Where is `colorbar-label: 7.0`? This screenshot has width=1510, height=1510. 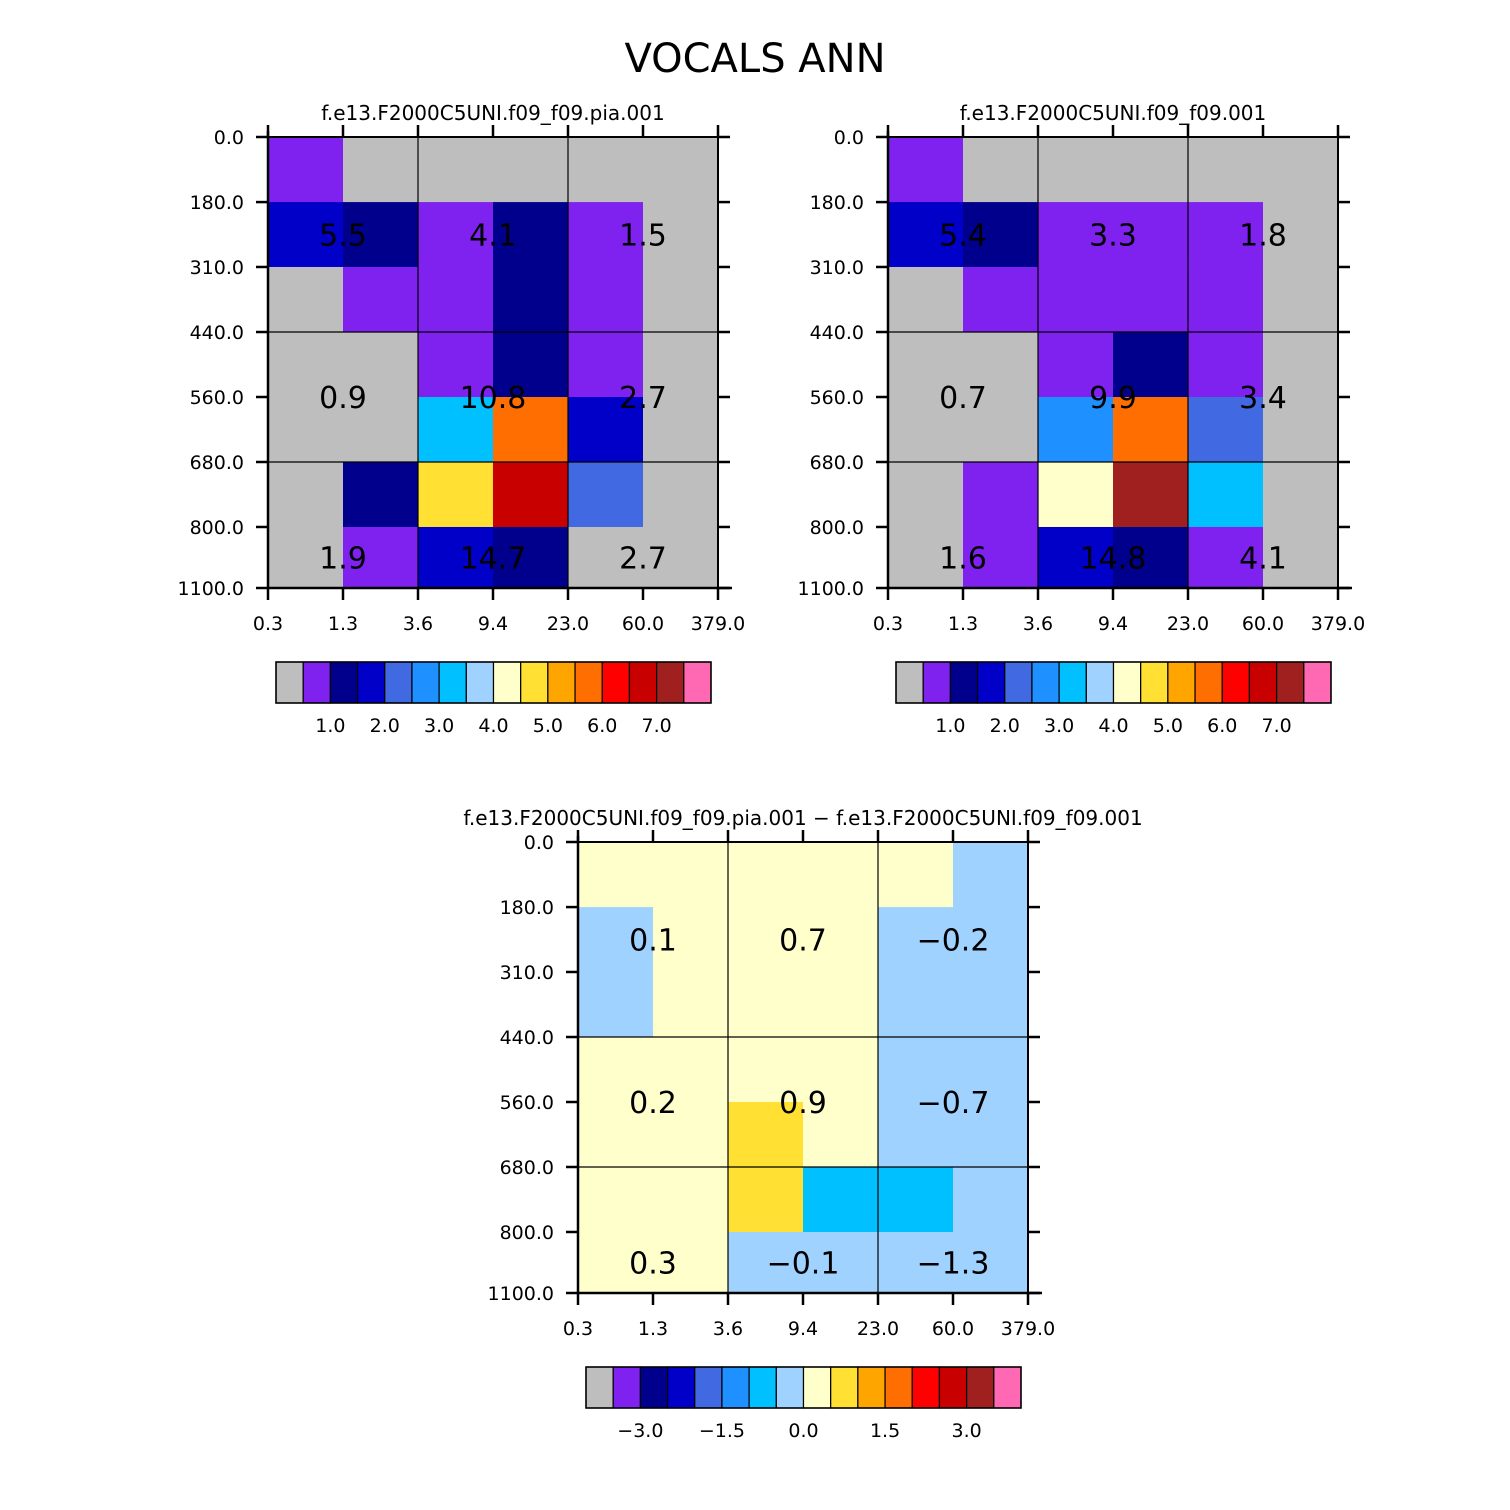
colorbar-label: 7.0 is located at coordinates (657, 726).